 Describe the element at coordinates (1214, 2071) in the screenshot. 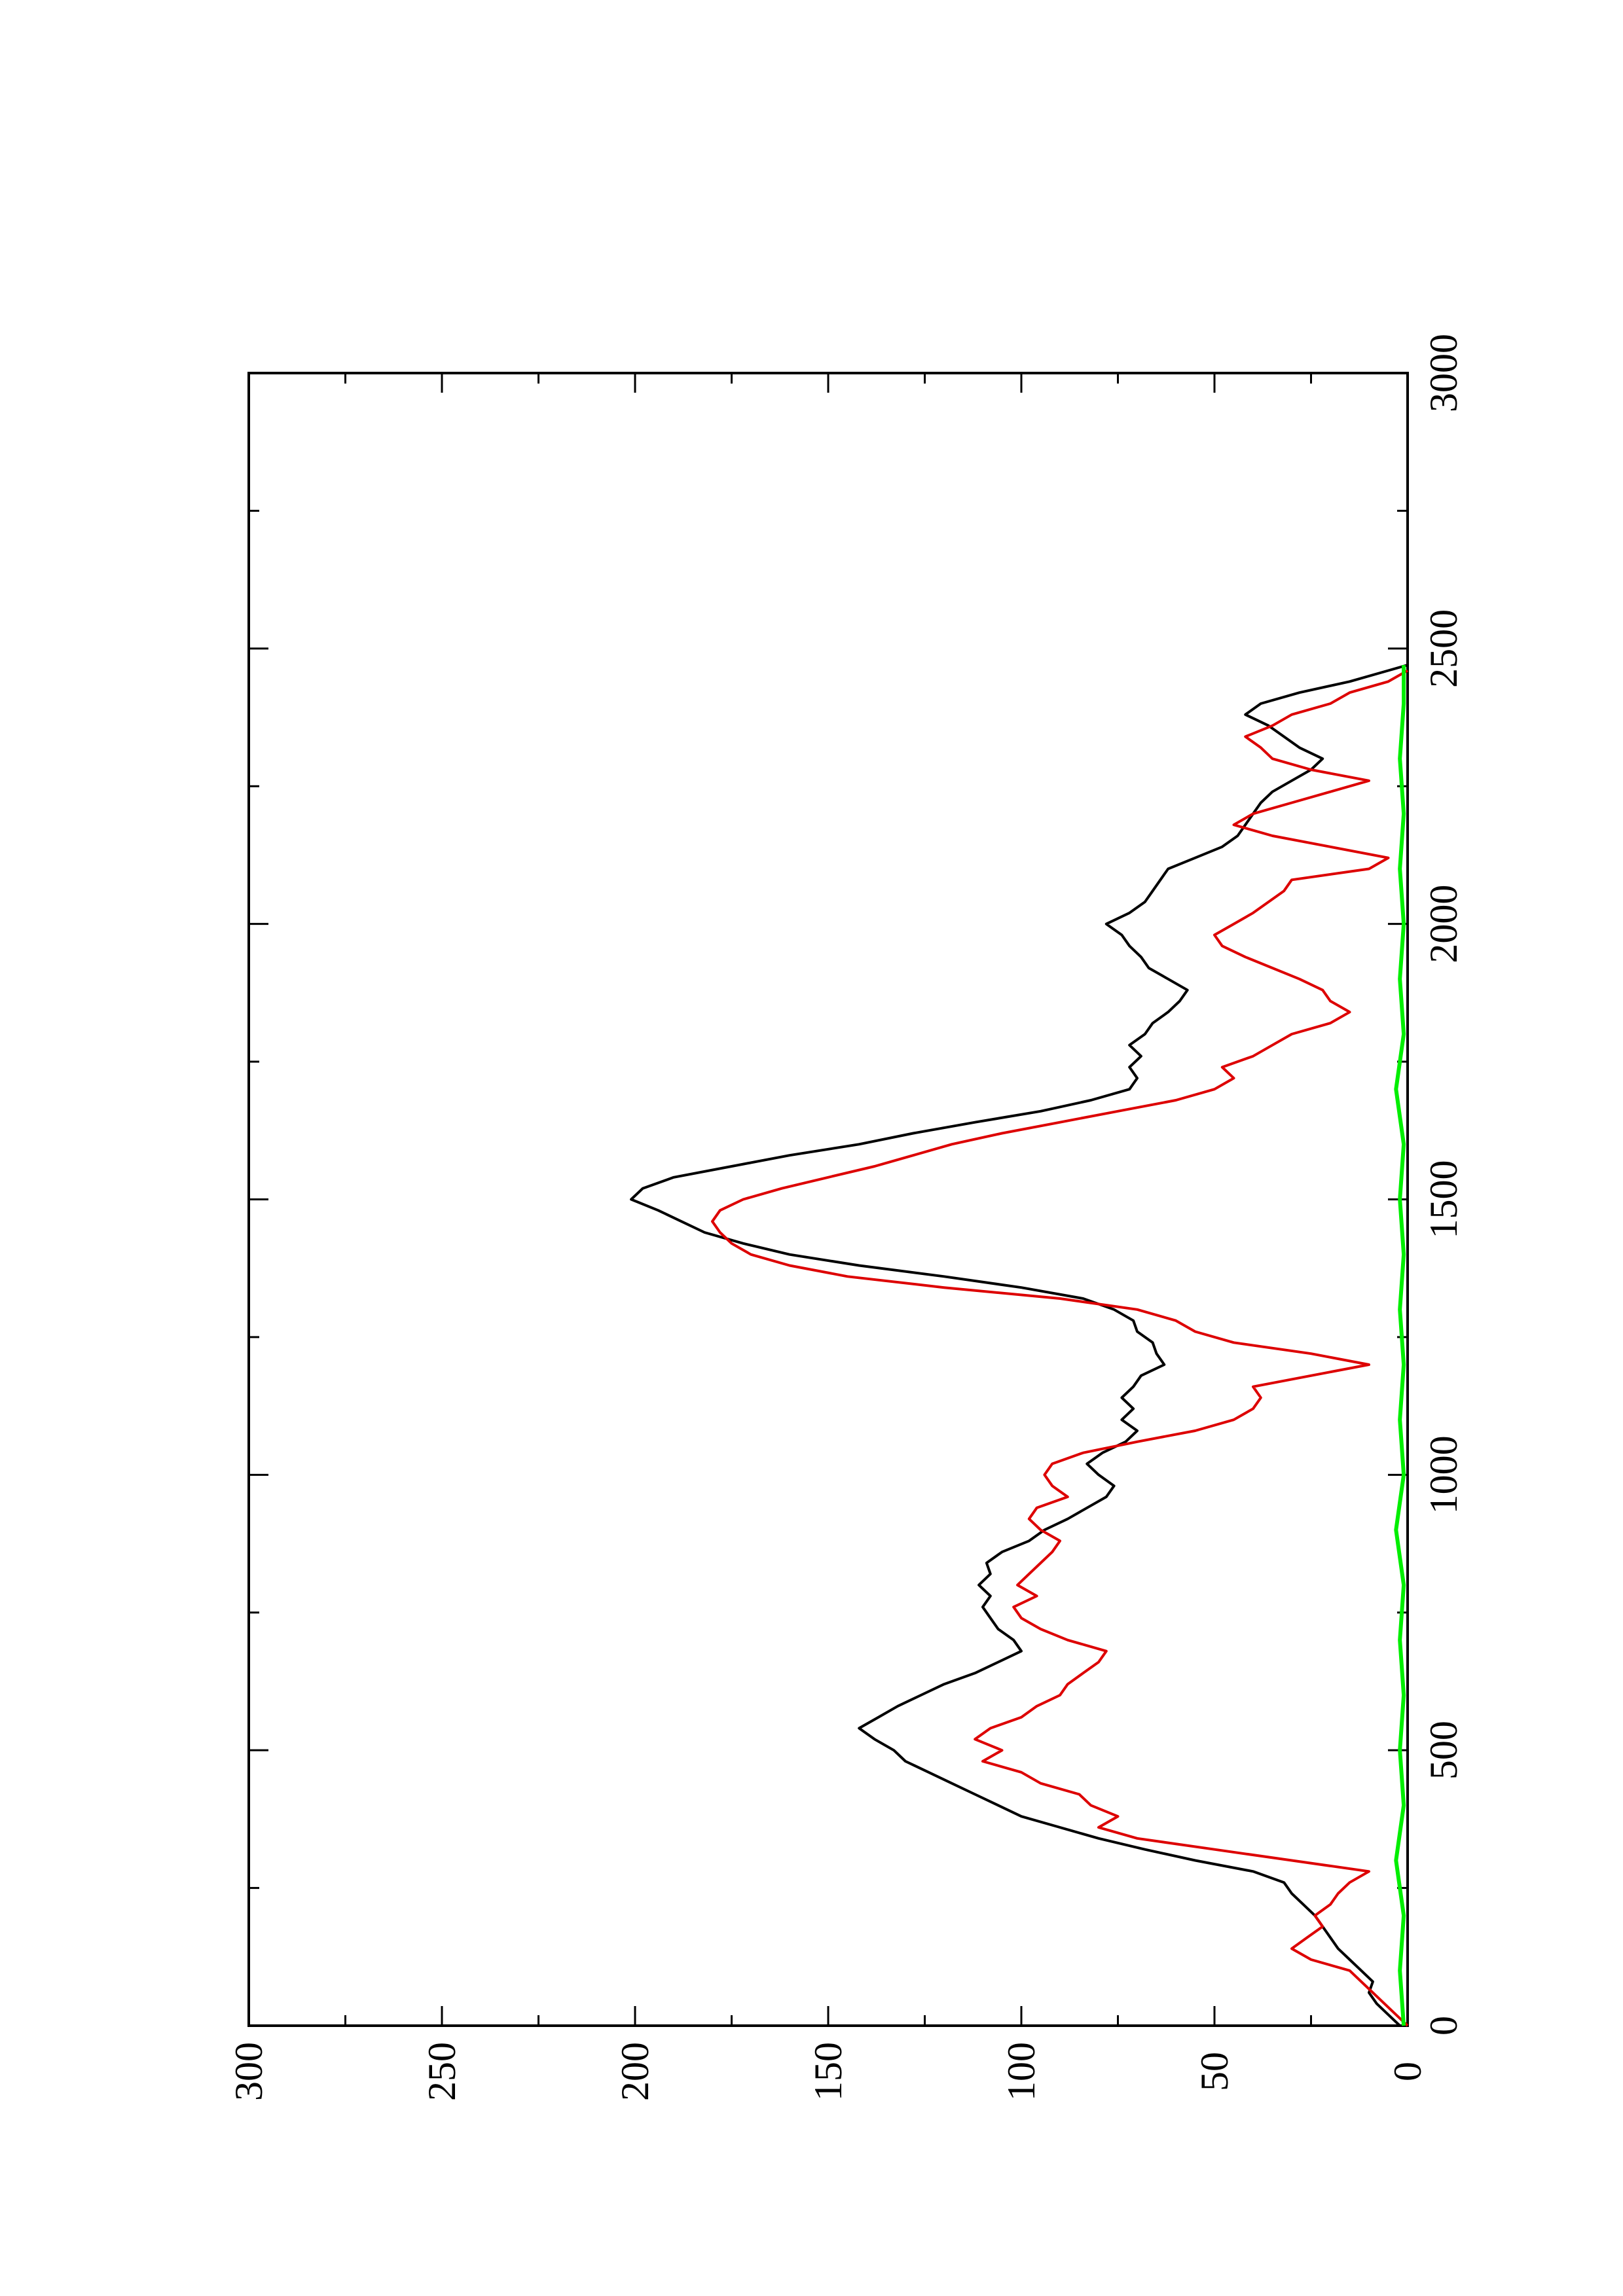

I see `y-tick-label: 50` at that location.